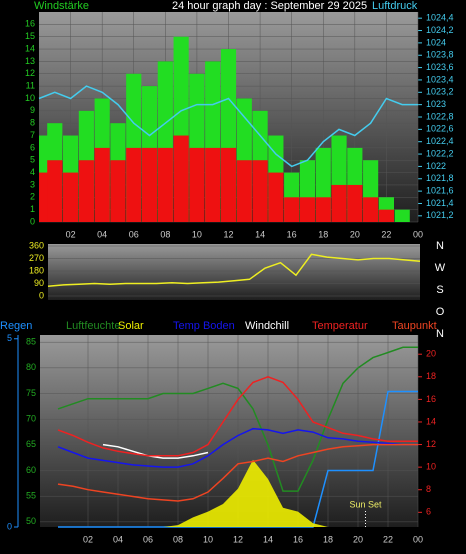 This screenshot has height=554, width=466. Describe the element at coordinates (31, 444) in the screenshot. I see `y-tick-label: 65` at that location.